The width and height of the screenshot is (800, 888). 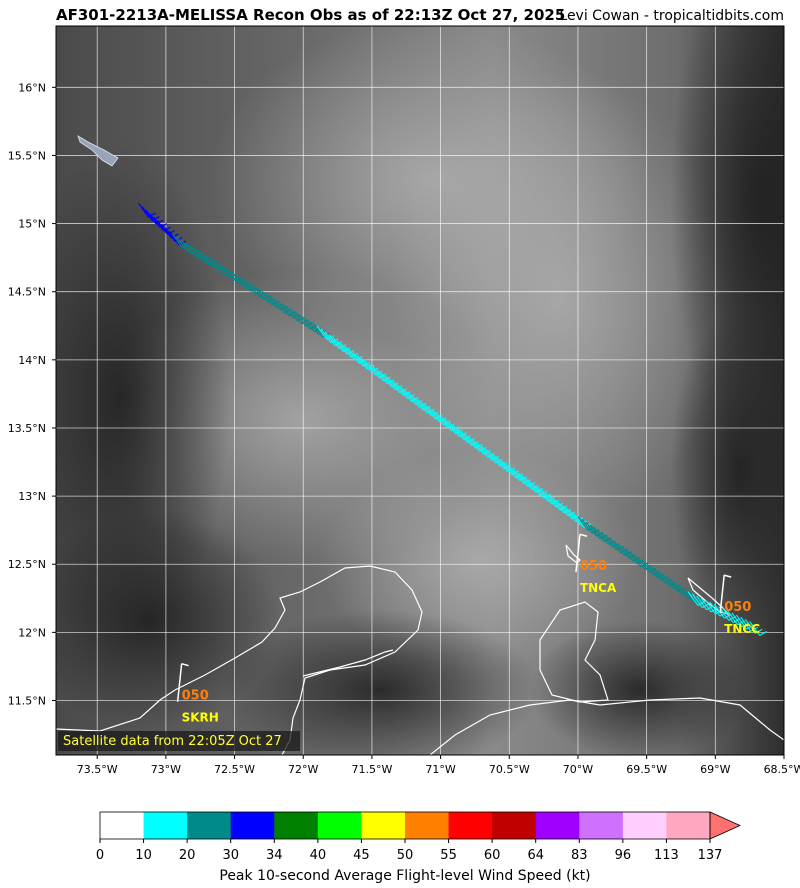 What do you see at coordinates (671, 16) in the screenshot?
I see `credit-text: Levi Cowan - tropicaltidbits.com` at bounding box center [671, 16].